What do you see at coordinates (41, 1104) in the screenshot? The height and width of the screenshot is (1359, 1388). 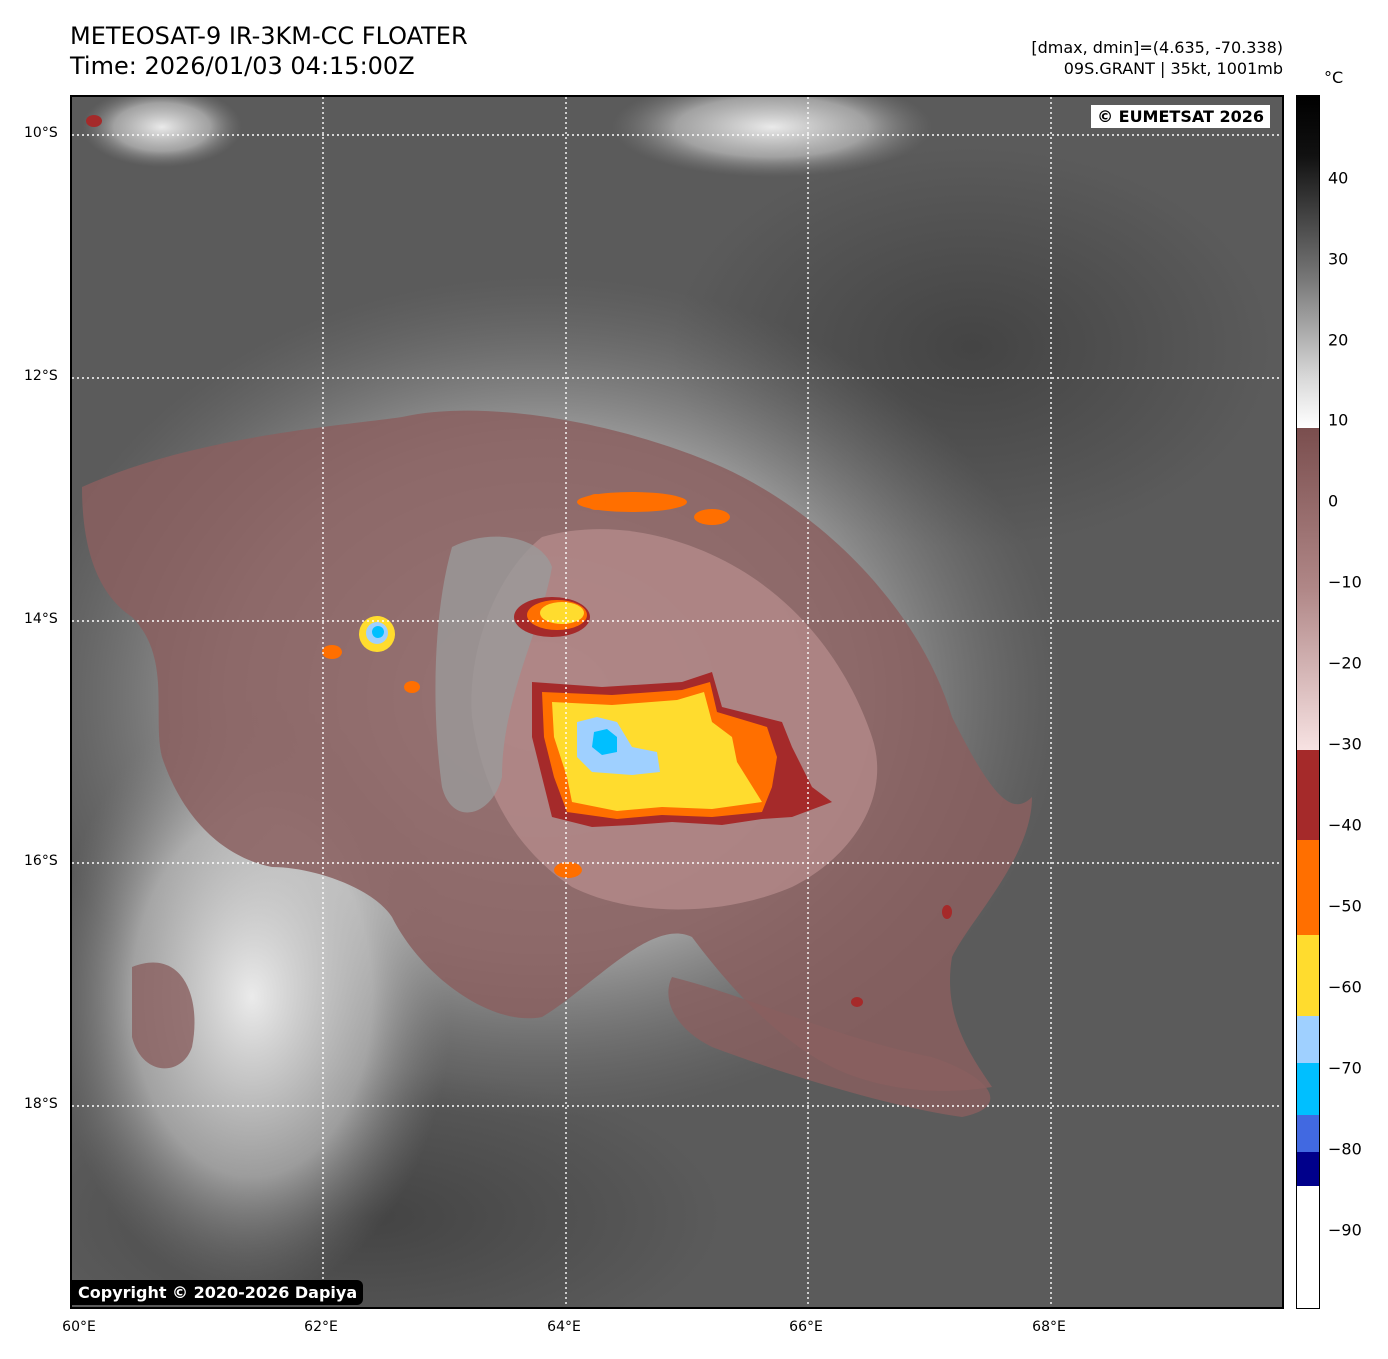 I see `lat-label: 18°S` at bounding box center [41, 1104].